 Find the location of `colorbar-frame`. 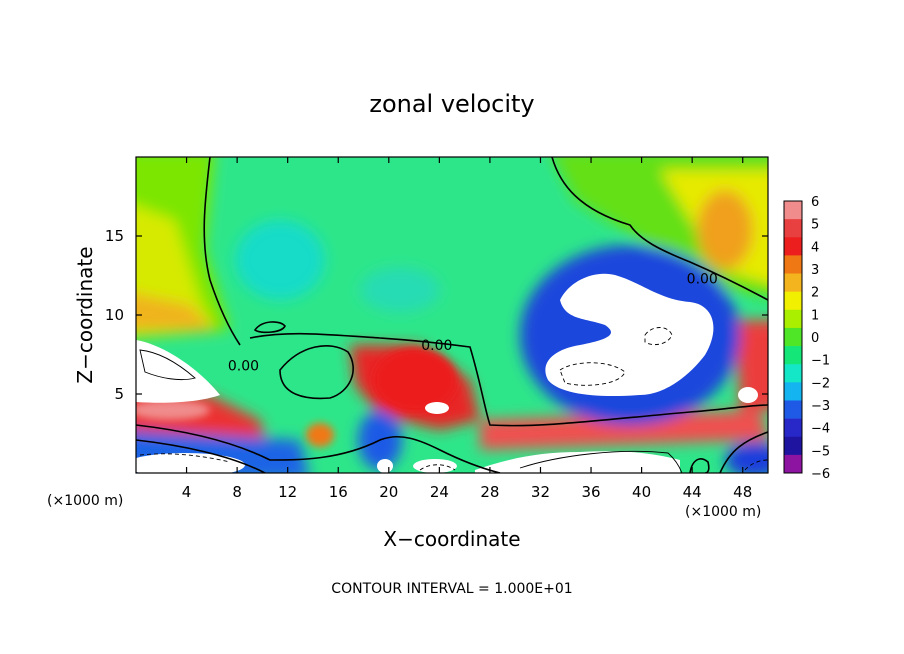

colorbar-frame is located at coordinates (793, 337).